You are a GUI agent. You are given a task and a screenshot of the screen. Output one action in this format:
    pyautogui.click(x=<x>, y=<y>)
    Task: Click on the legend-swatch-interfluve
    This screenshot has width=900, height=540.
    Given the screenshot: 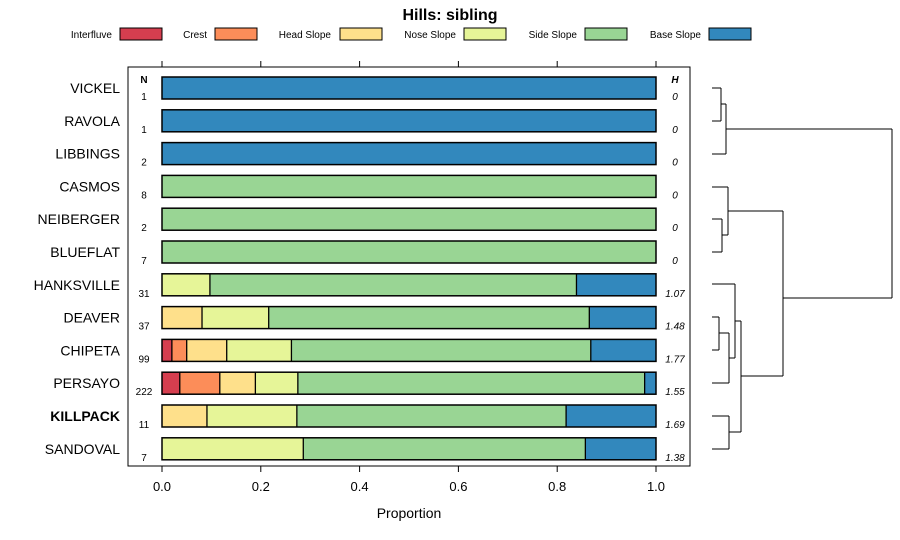 What is the action you would take?
    pyautogui.click(x=141, y=34)
    